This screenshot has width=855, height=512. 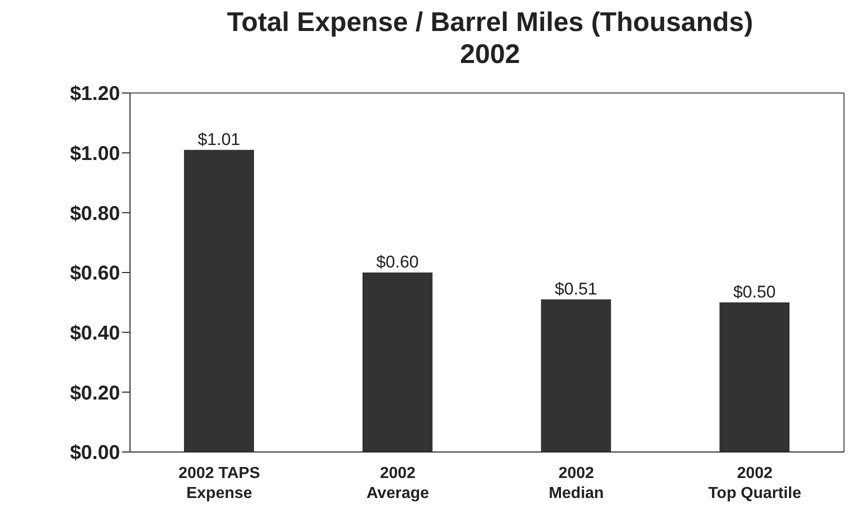 I want to click on y-tick-label: $0.80, so click(x=95, y=213).